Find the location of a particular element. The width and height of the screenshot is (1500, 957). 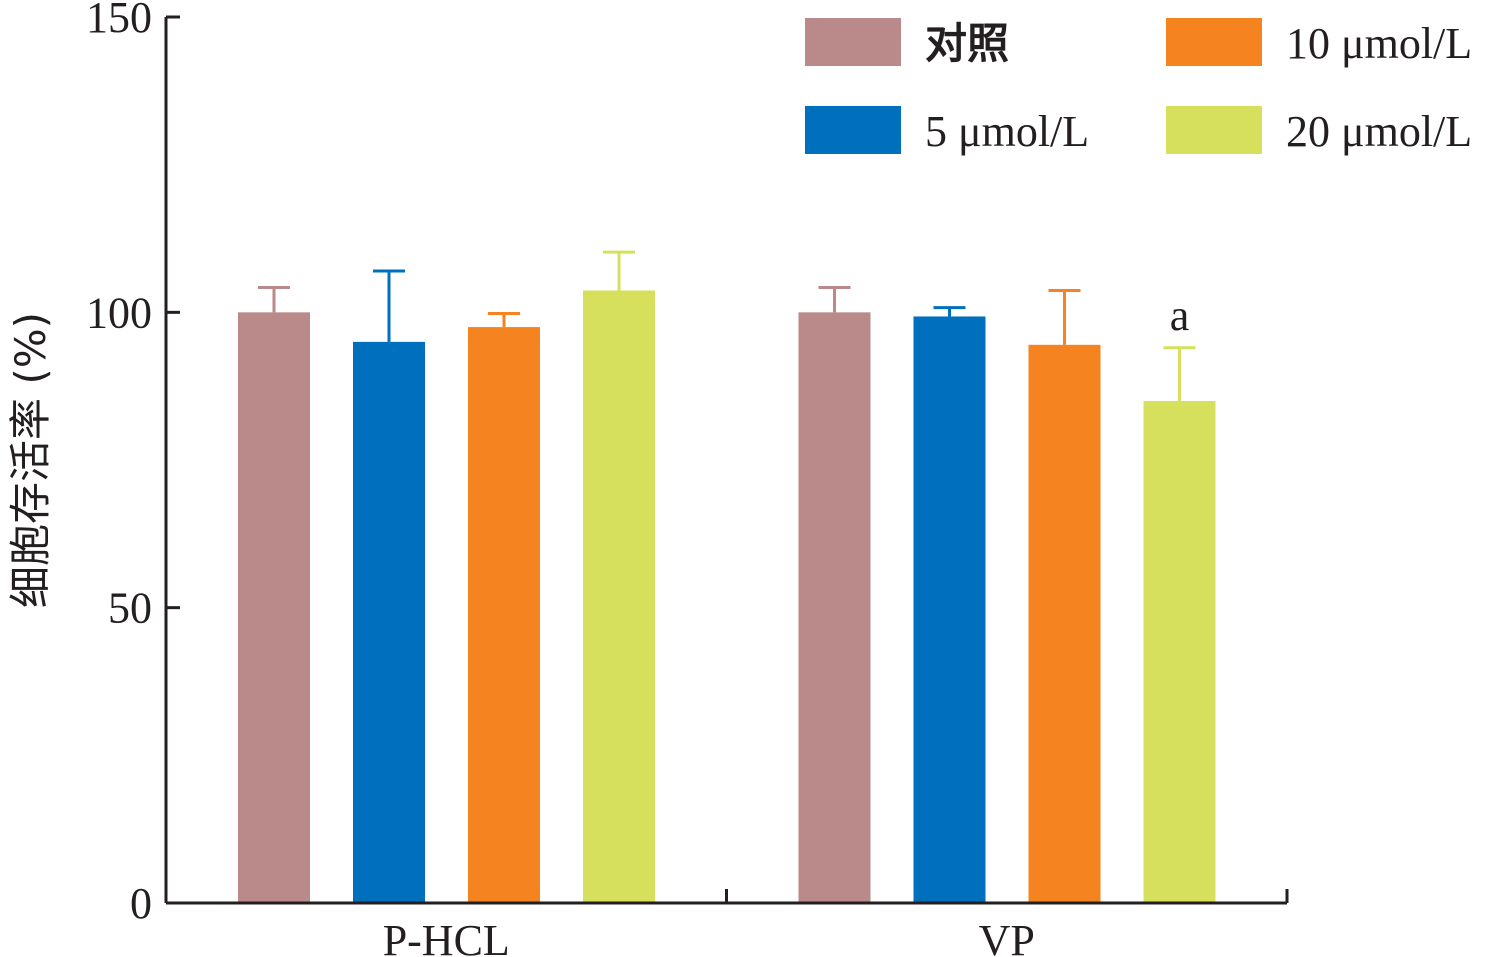

x-tick-label: VP is located at coordinates (1007, 936).